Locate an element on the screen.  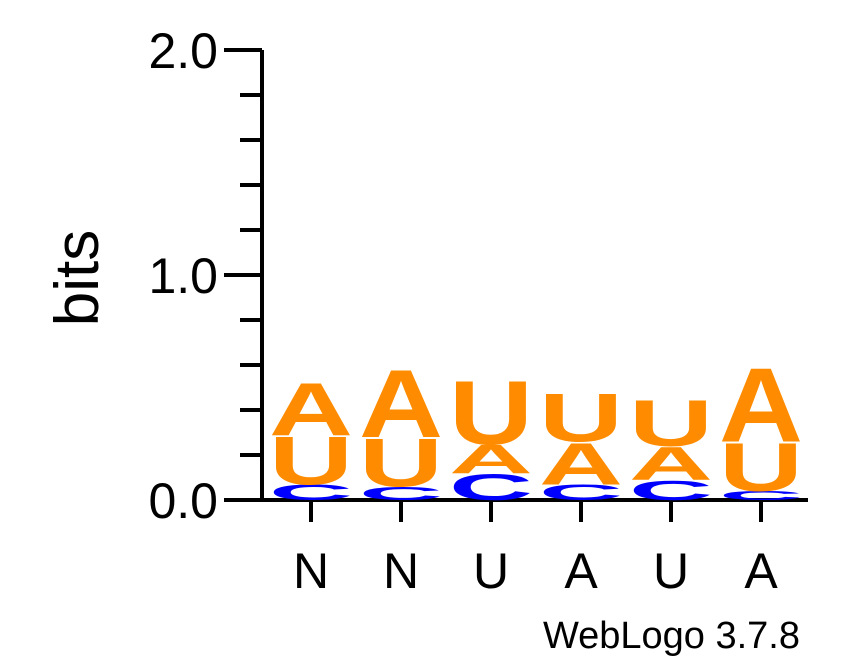
stack-position-5: CAU is located at coordinates (671, 447).